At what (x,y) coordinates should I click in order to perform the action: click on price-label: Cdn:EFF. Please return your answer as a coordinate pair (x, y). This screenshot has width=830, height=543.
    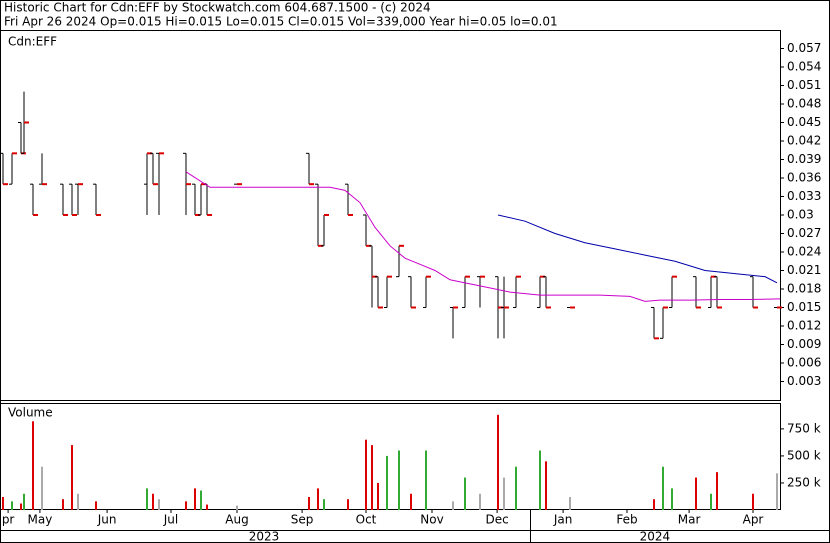
    Looking at the image, I should click on (32, 42).